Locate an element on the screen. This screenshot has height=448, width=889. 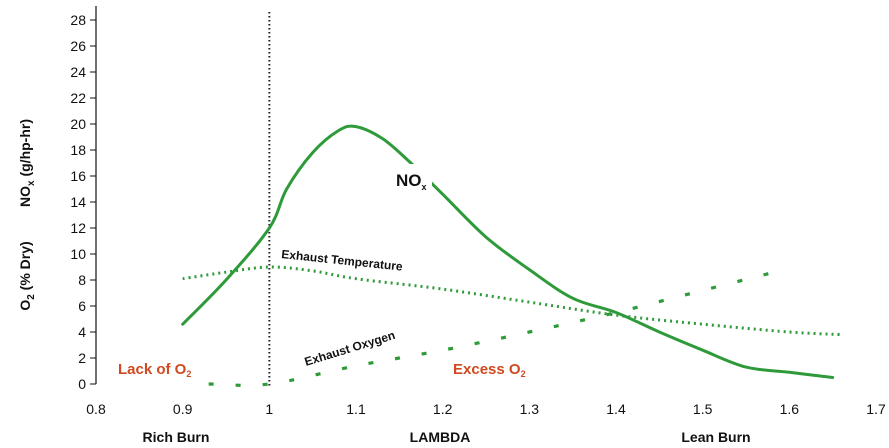
y-tick-label: 4 is located at coordinates (82, 332).